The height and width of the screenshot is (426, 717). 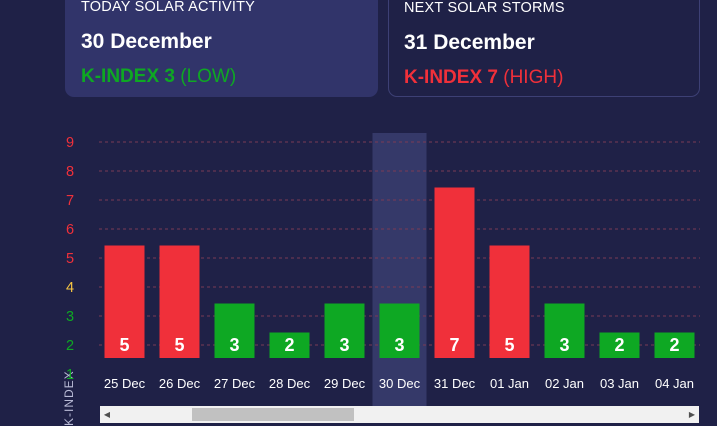 What do you see at coordinates (345, 383) in the screenshot?
I see `x-category-label: 29 Dec` at bounding box center [345, 383].